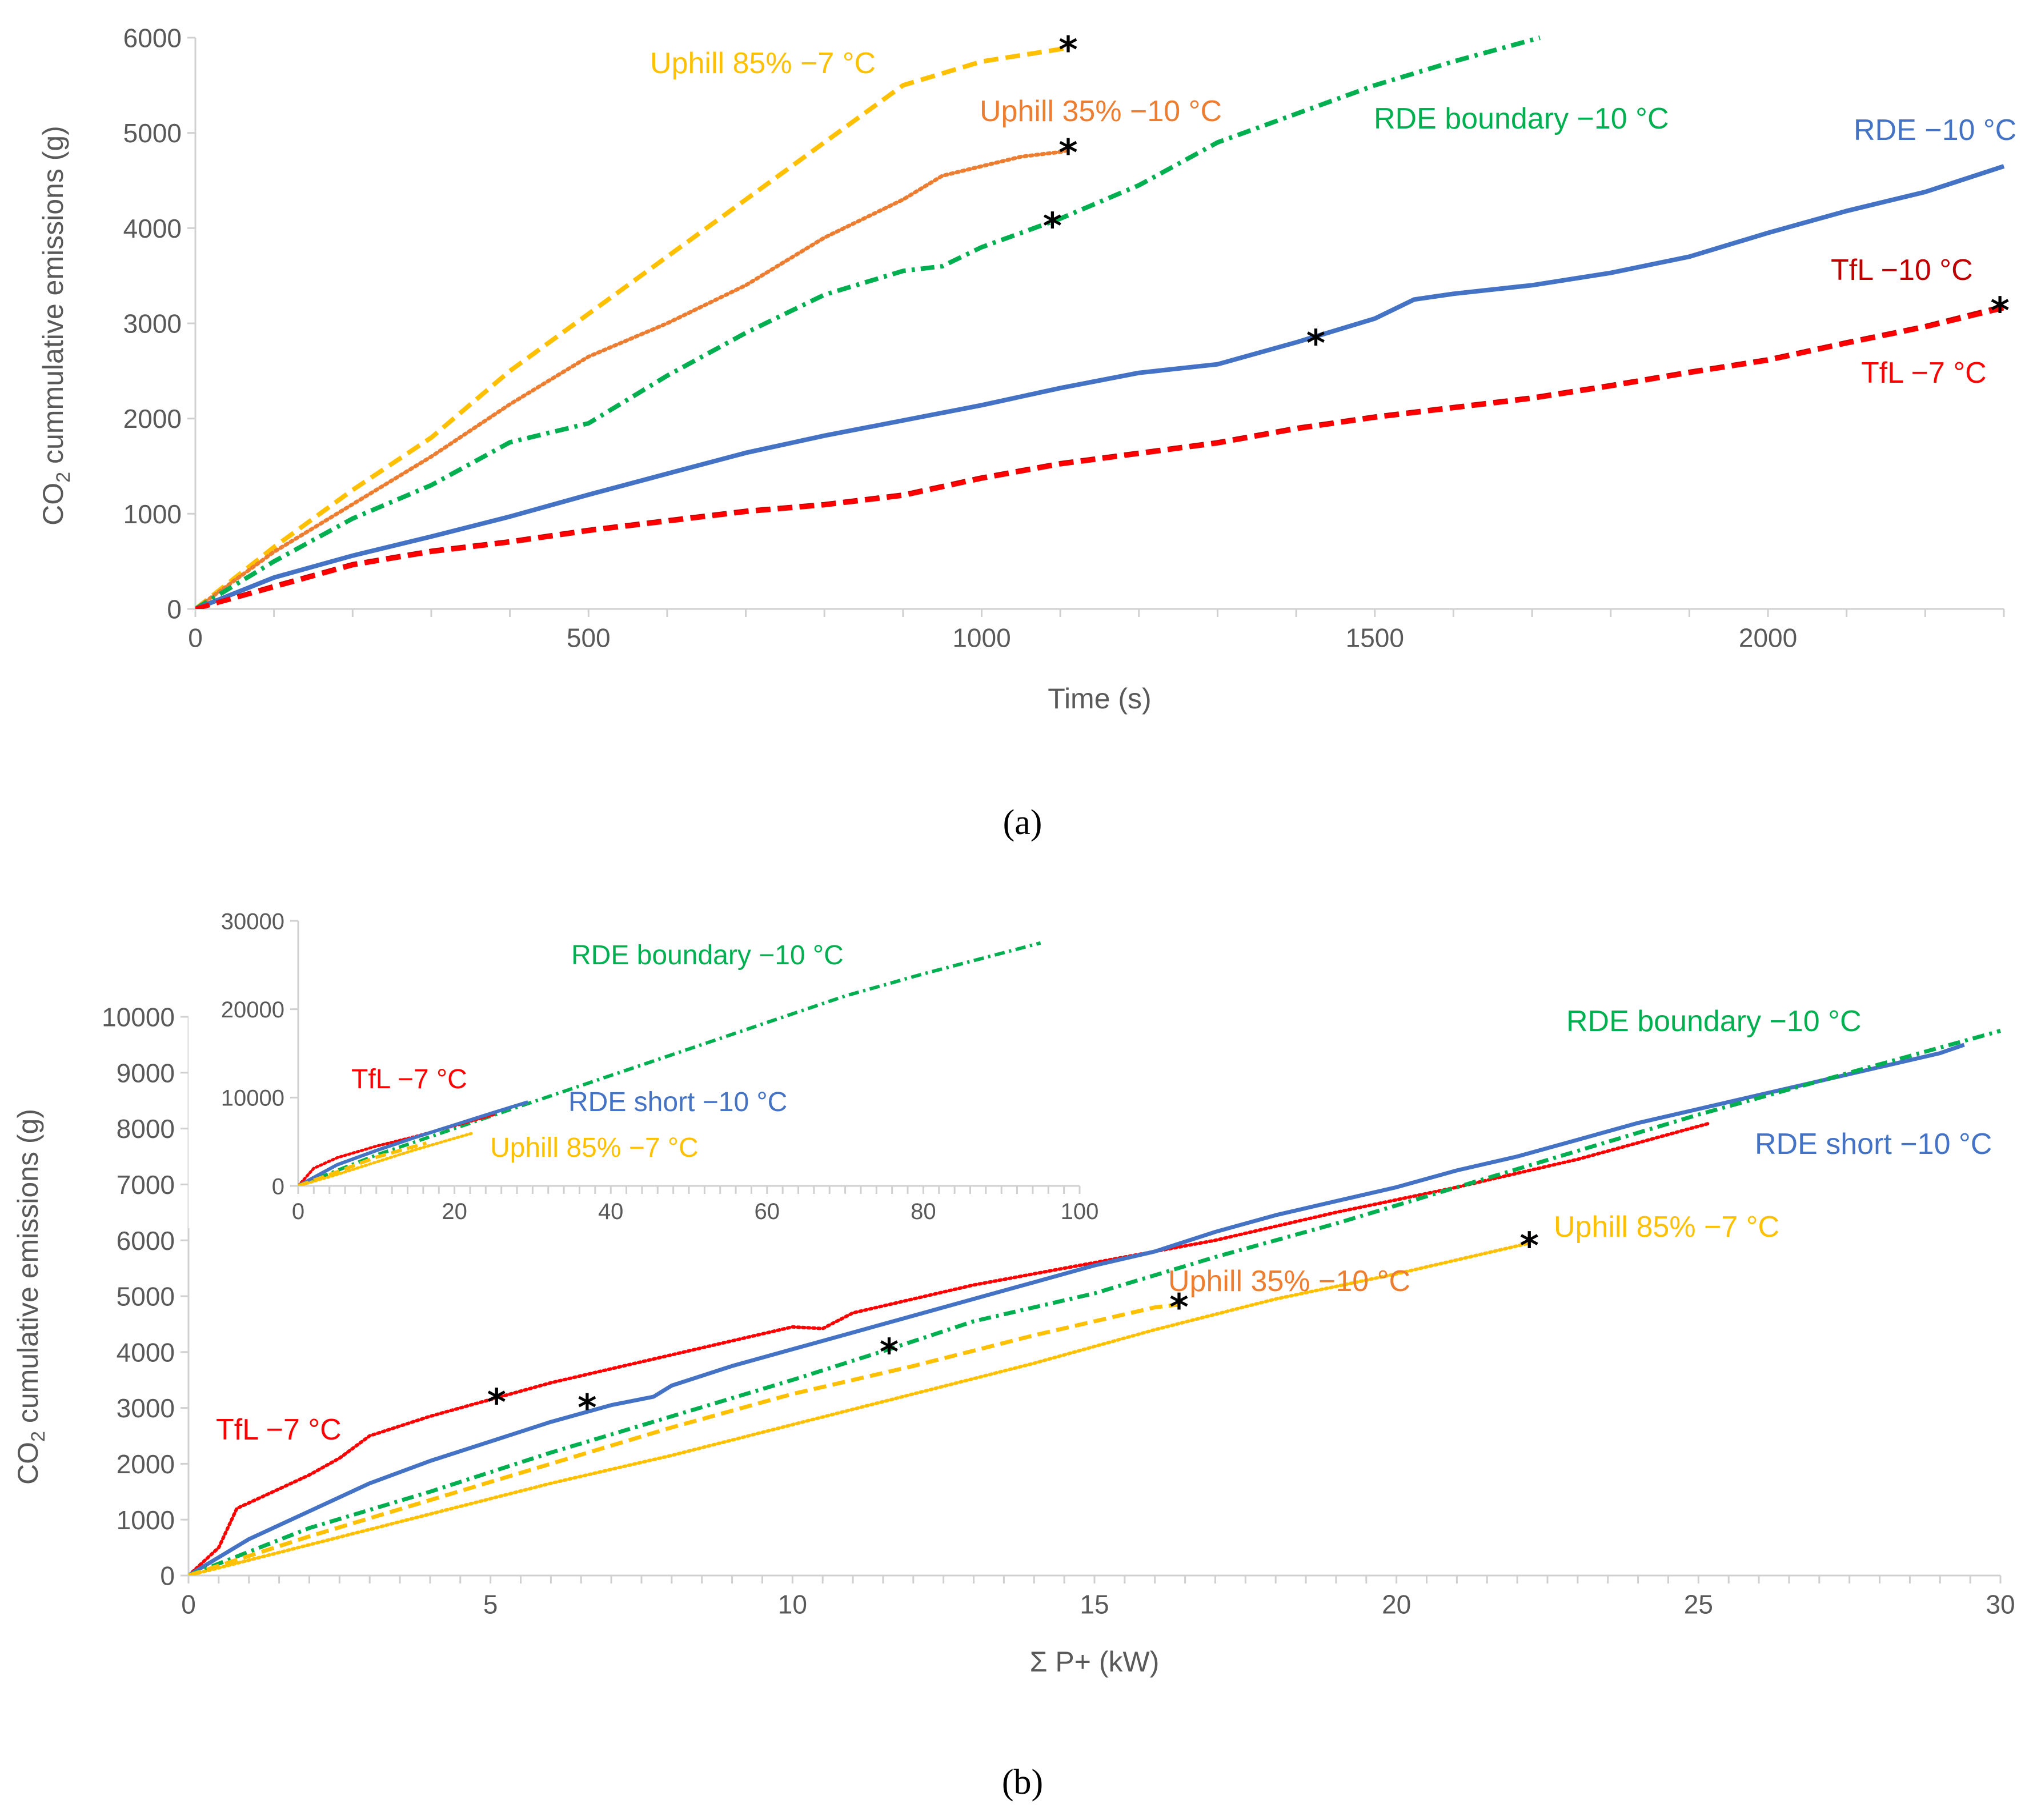 The image size is (2025, 1820). Describe the element at coordinates (53, 504) in the screenshot. I see `panel-a-y-axis-title-main: CO` at that location.